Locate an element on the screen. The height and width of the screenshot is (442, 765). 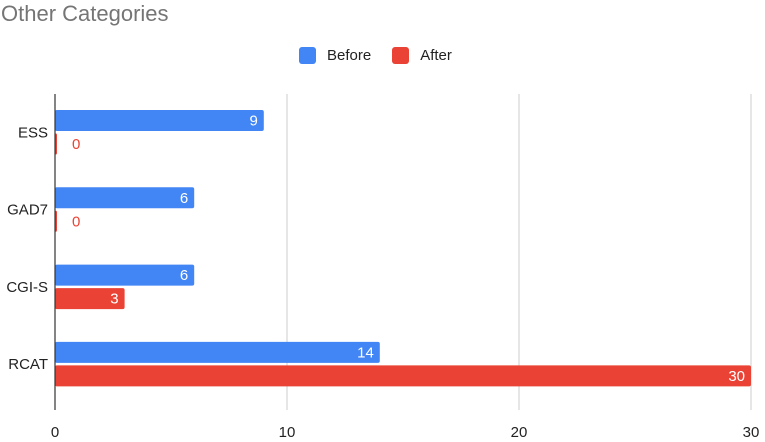
bar-before-rcat is located at coordinates (217, 352).